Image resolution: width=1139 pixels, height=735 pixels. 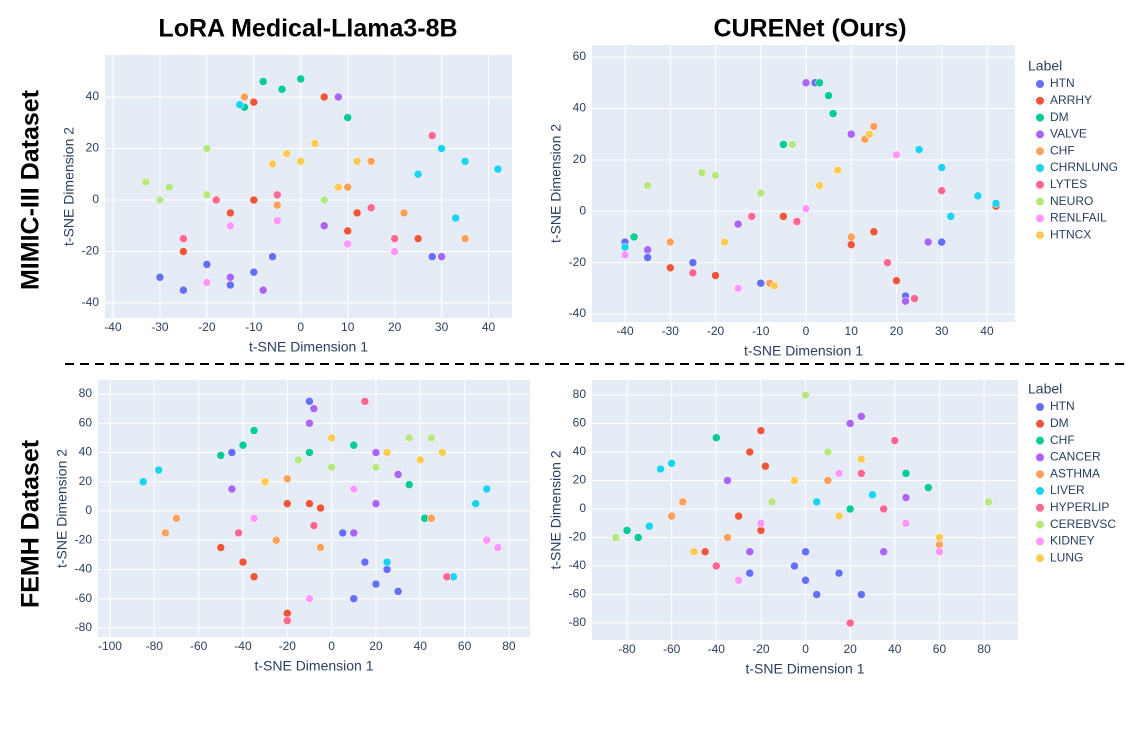 What do you see at coordinates (1071, 100) in the screenshot?
I see `legend-label: ARRHY` at bounding box center [1071, 100].